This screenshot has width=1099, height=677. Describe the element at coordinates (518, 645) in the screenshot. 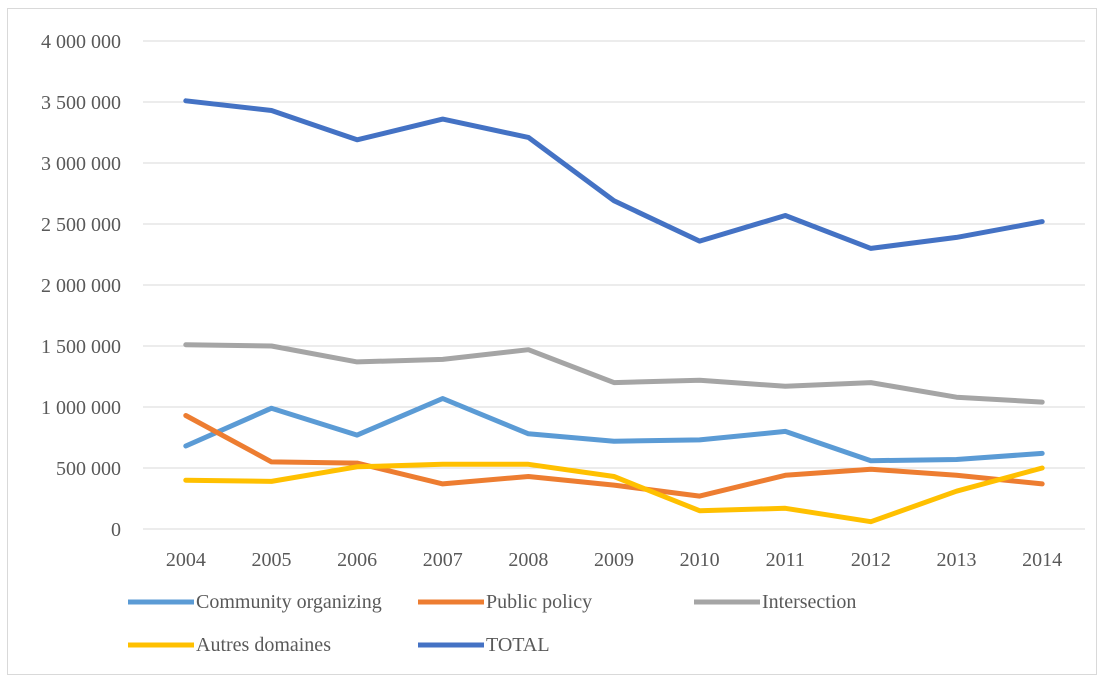

I see `legend-label: TOTAL` at that location.